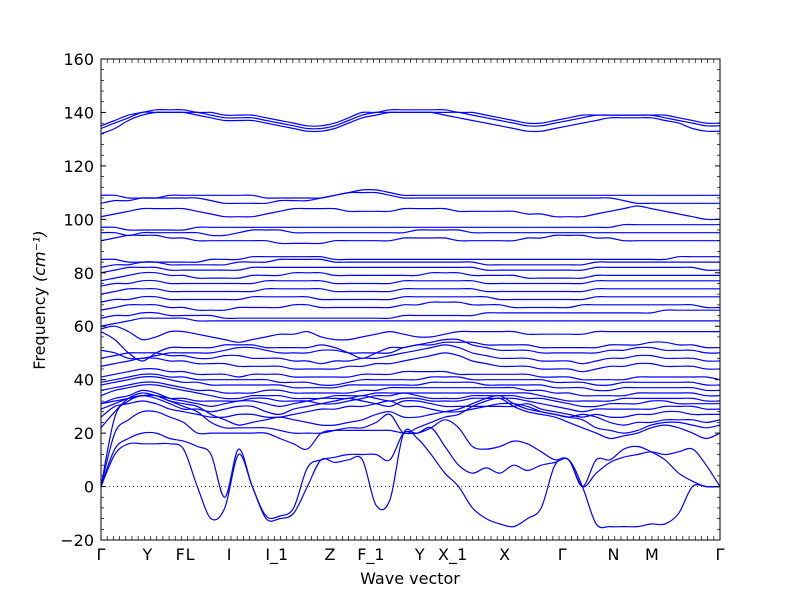  I want to click on x-tick-label: I, so click(229, 554).